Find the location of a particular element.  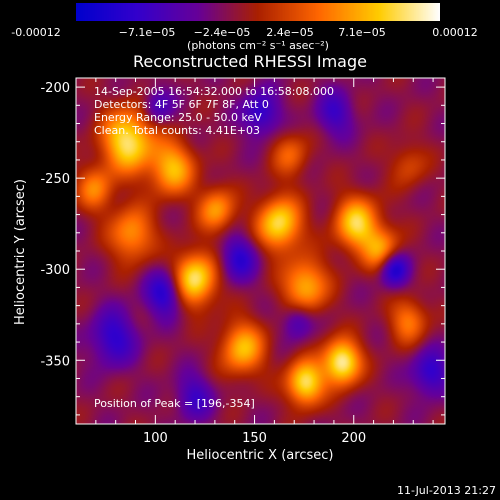

colorbar-tick-label: −7.1e−05 is located at coordinates (147, 32).